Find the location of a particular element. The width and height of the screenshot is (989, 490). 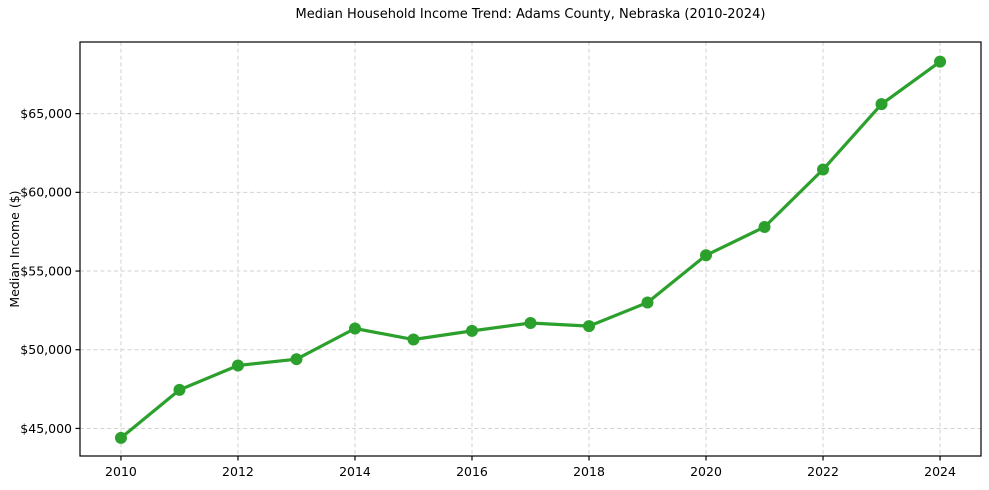

data-point-2021 is located at coordinates (764, 226).